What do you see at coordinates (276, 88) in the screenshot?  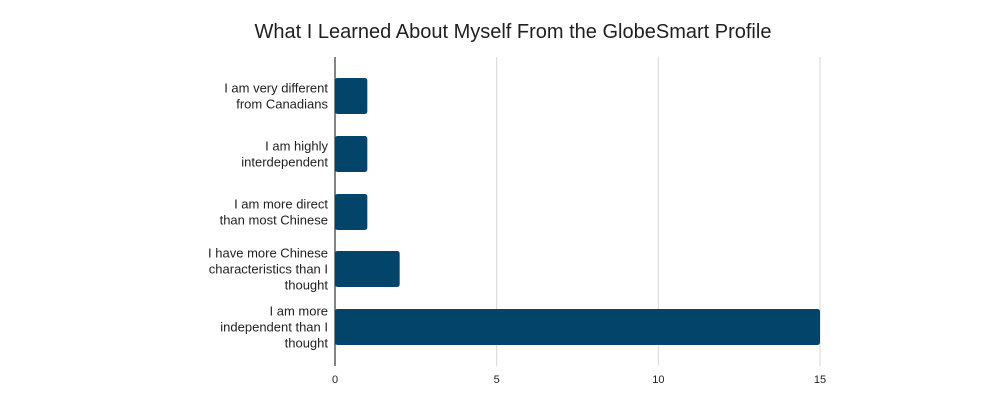 I see `category-label-line: I am very different` at bounding box center [276, 88].